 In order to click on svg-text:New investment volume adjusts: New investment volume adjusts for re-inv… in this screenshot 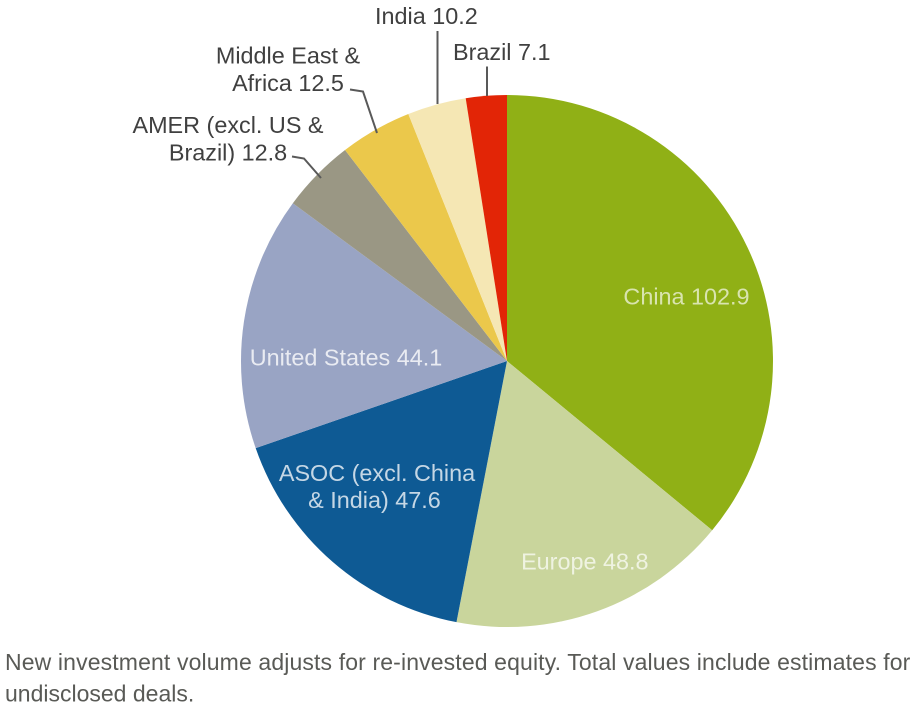, I will do `click(458, 662)`.